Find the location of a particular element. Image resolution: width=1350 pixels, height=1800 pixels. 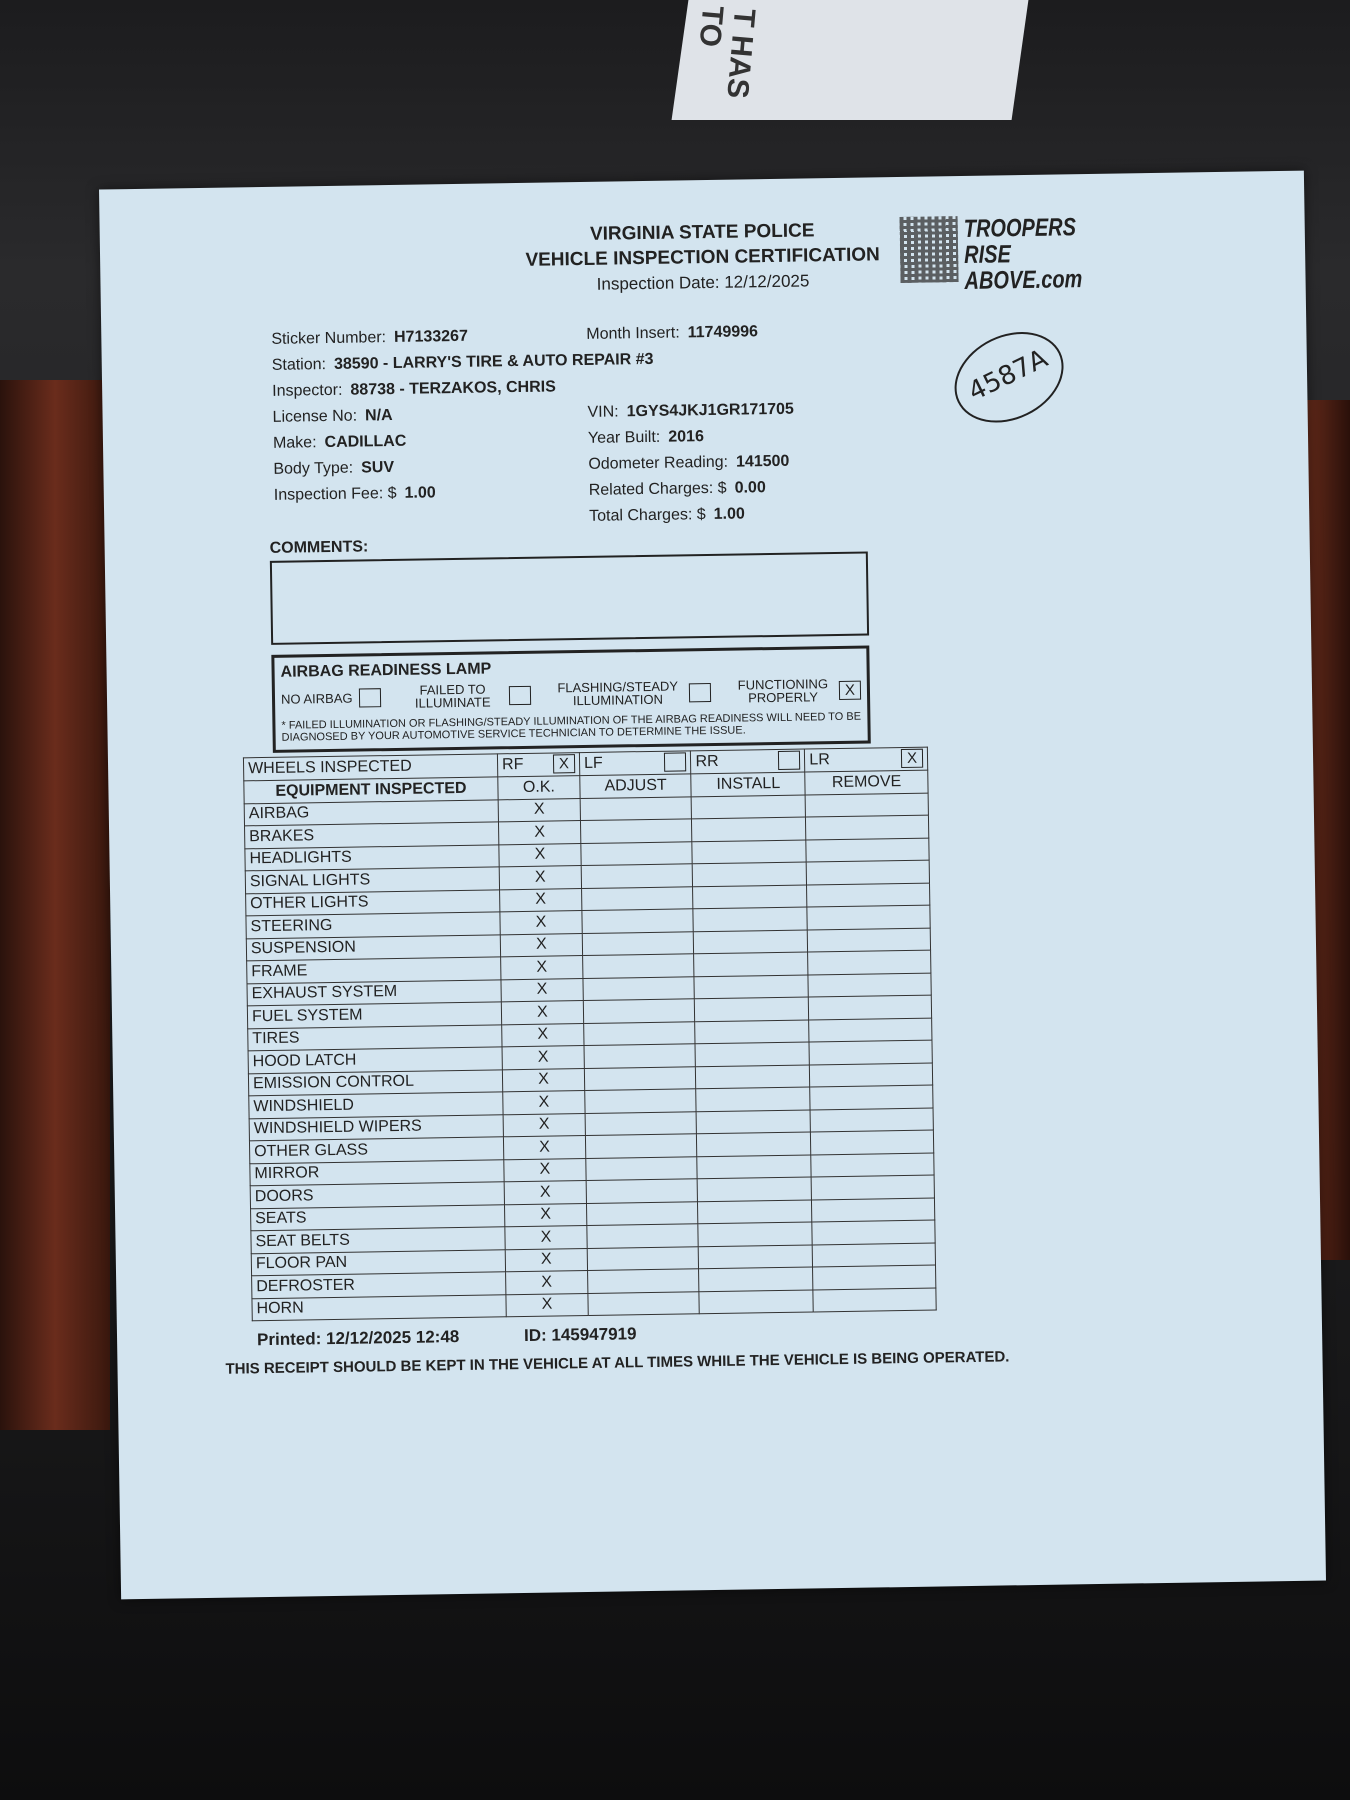

field-row: Month Insert: 11749996 is located at coordinates (689, 333).